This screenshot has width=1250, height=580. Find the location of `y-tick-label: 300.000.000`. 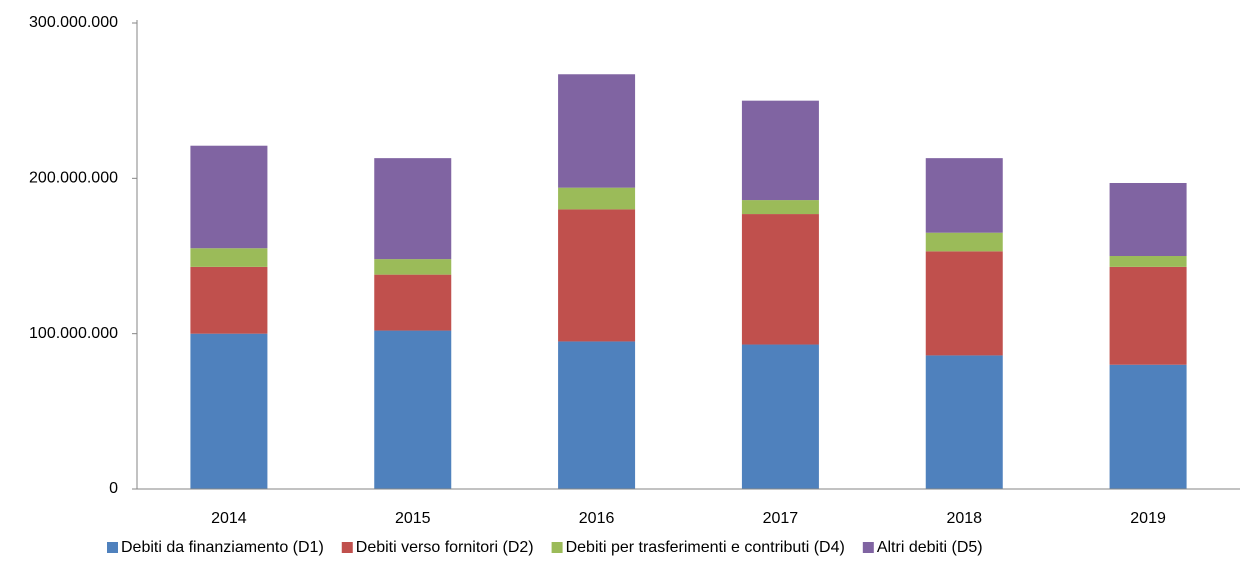

y-tick-label: 300.000.000 is located at coordinates (73, 22).